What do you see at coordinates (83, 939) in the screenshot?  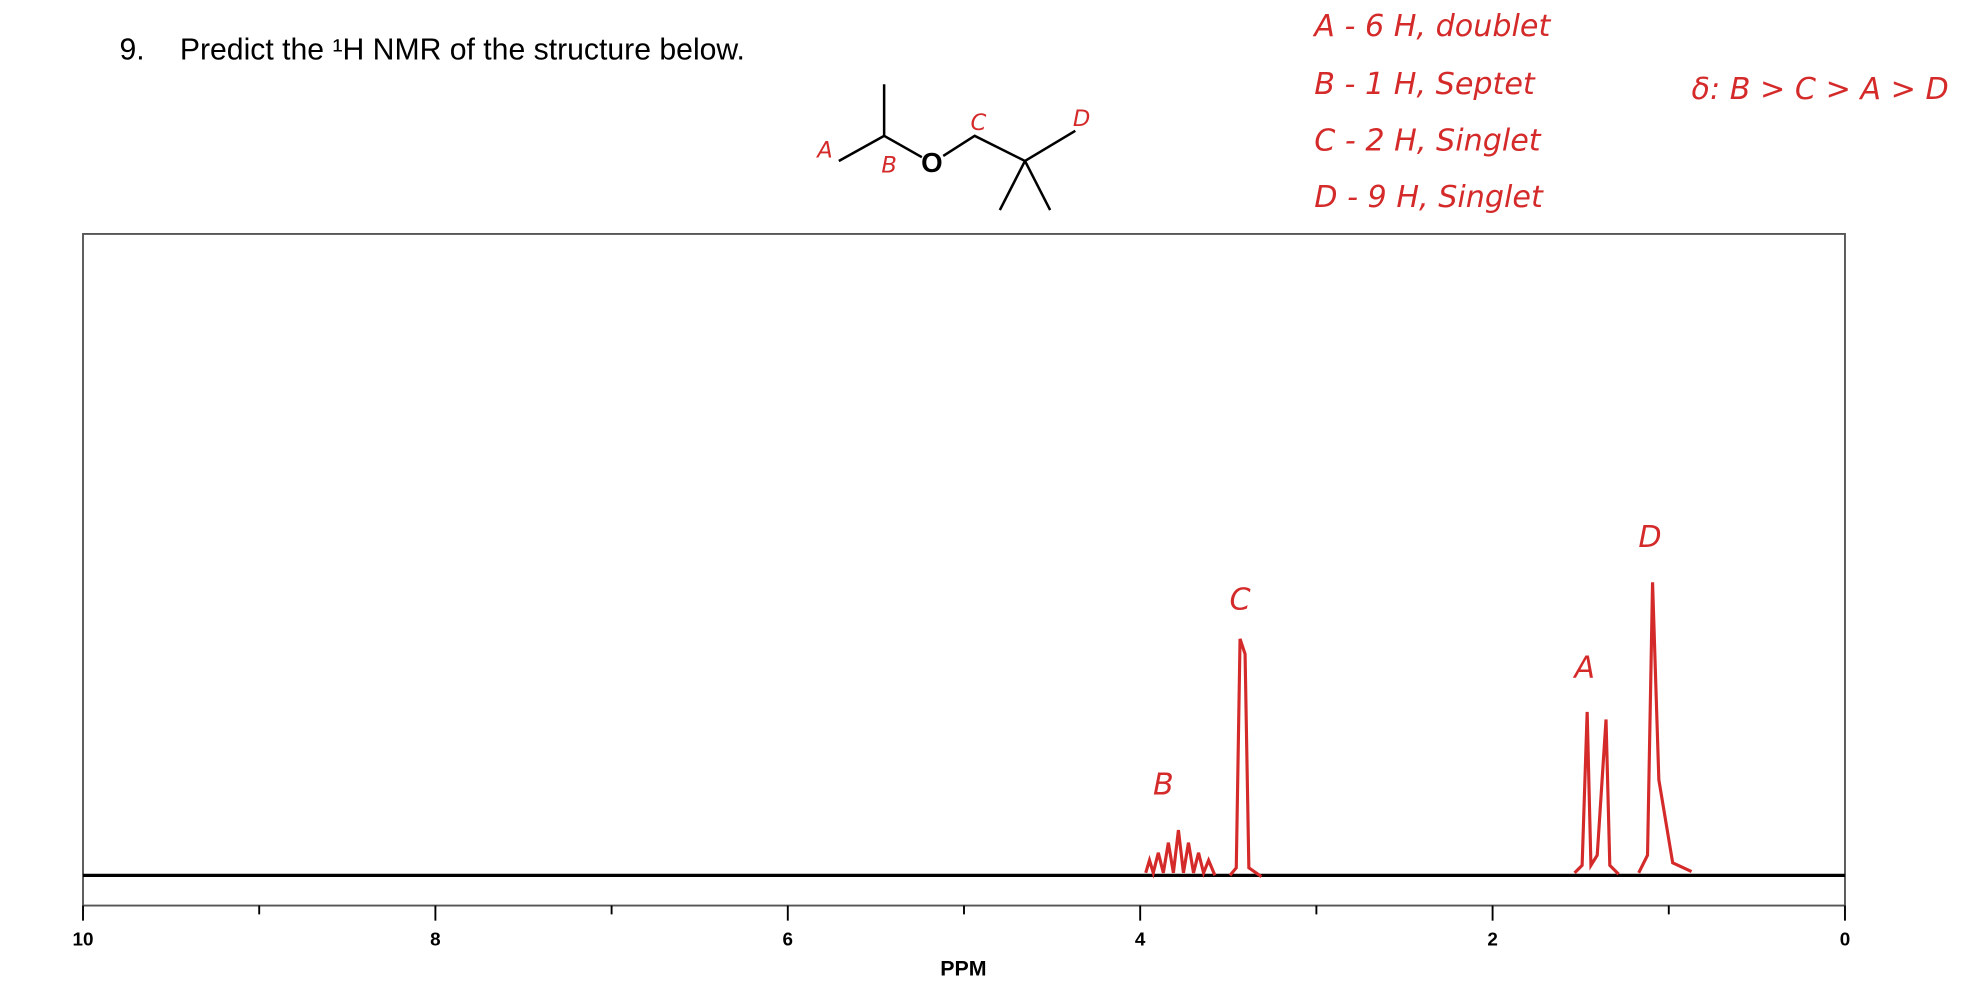 I see `x-tick-label: 10` at bounding box center [83, 939].